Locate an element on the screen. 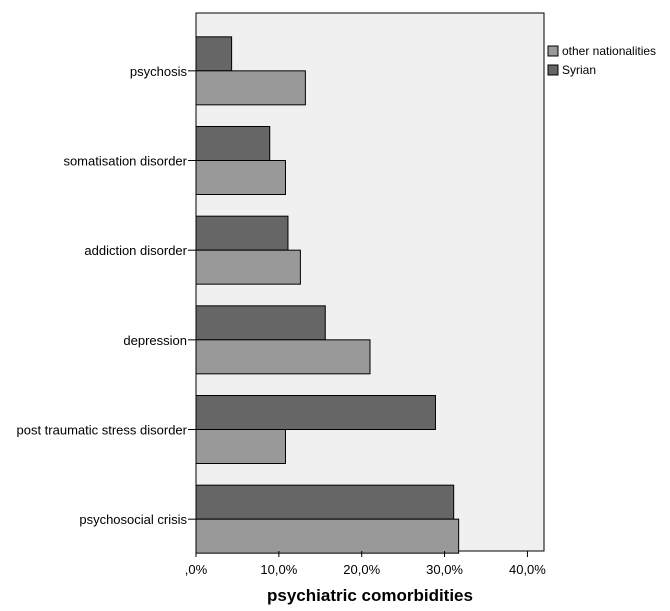  bar-syrian-psychosocial-crisis is located at coordinates (325, 502).